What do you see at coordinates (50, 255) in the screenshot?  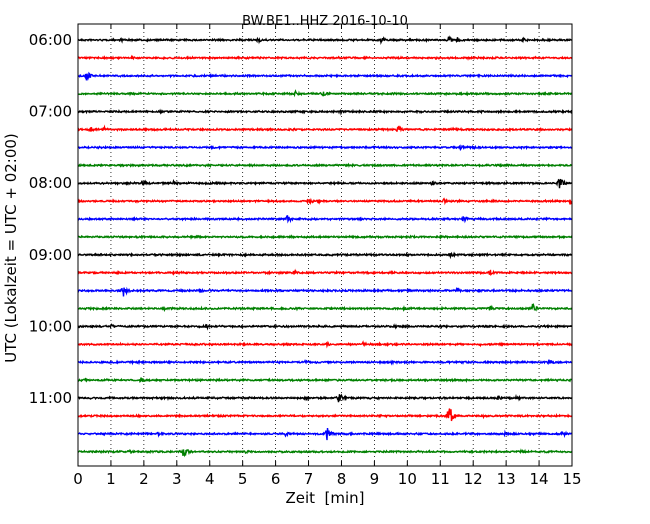 I see `y-tick-label: 09:00` at bounding box center [50, 255].